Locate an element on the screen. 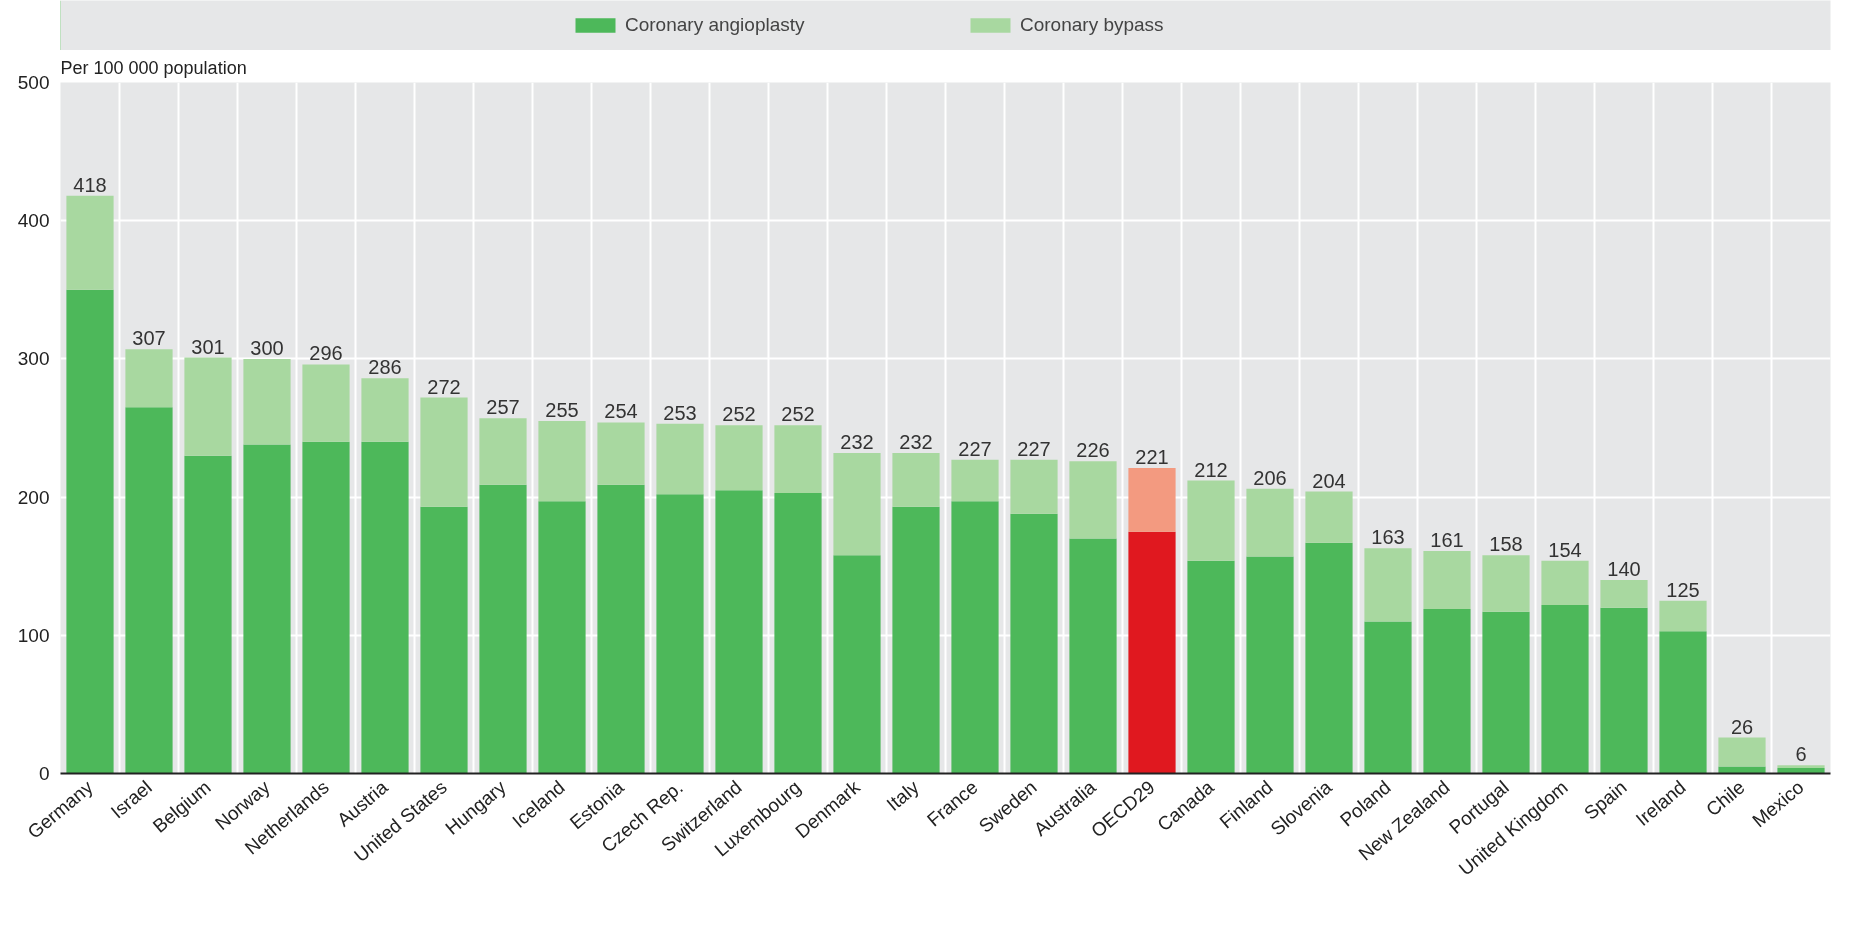  y-tick-label: 300 is located at coordinates (33, 359).